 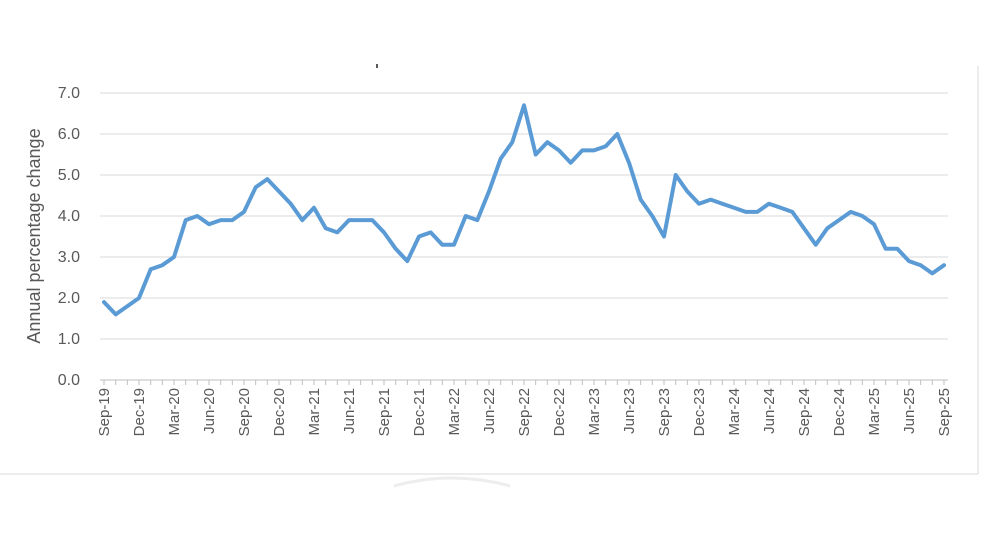 I want to click on x-tick-label: Mar-22, so click(x=454, y=412).